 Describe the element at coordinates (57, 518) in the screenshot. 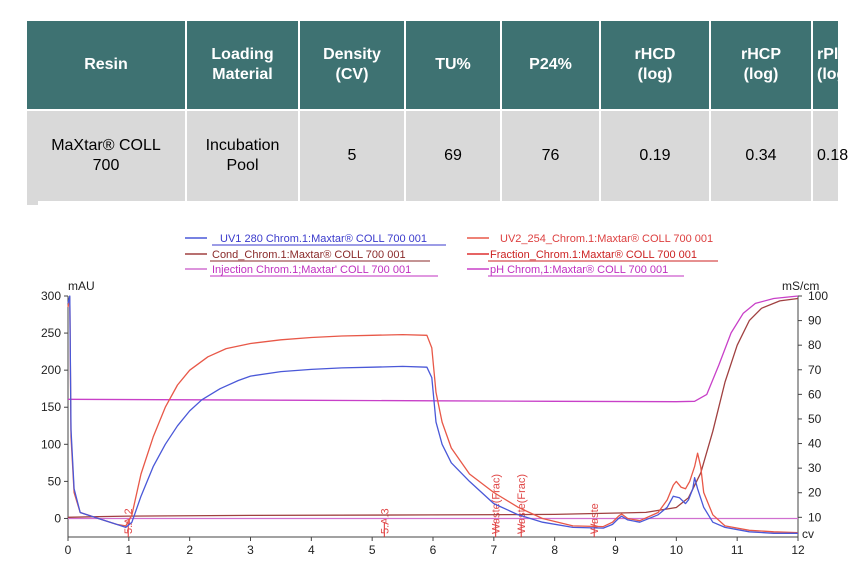

I see `y-left-tick-label: 0` at that location.